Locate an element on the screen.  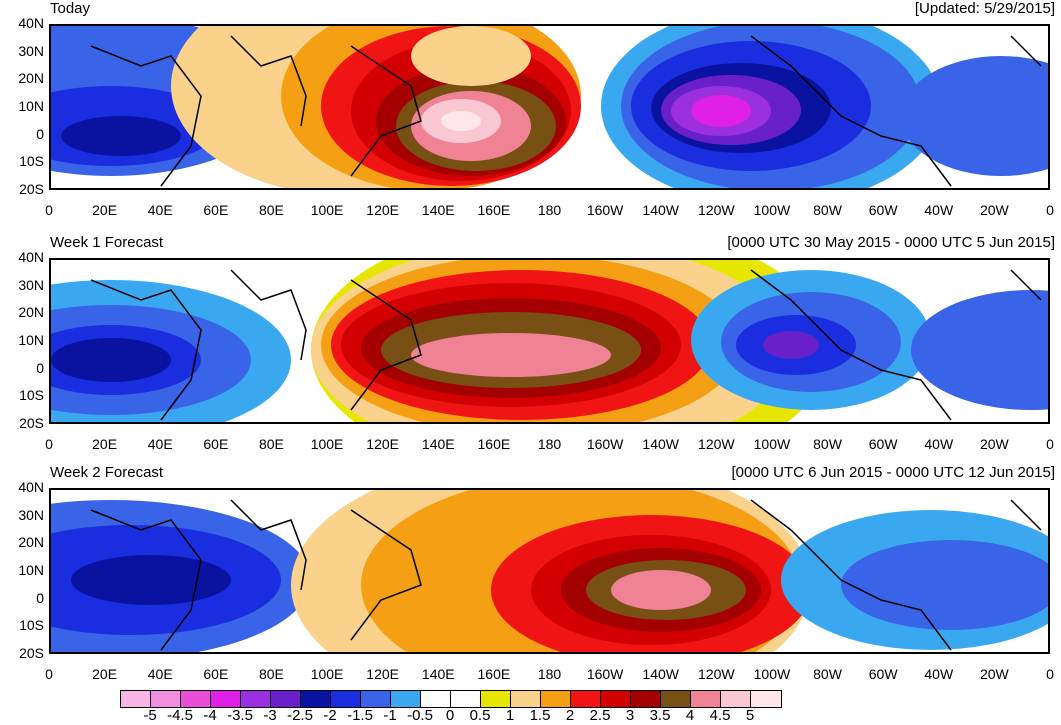
colorbar-label: 0 is located at coordinates (450, 715).